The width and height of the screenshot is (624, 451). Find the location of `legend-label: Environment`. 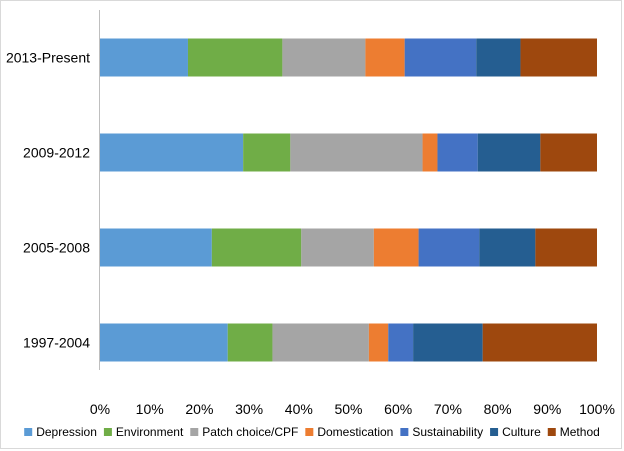

legend-label: Environment is located at coordinates (150, 432).